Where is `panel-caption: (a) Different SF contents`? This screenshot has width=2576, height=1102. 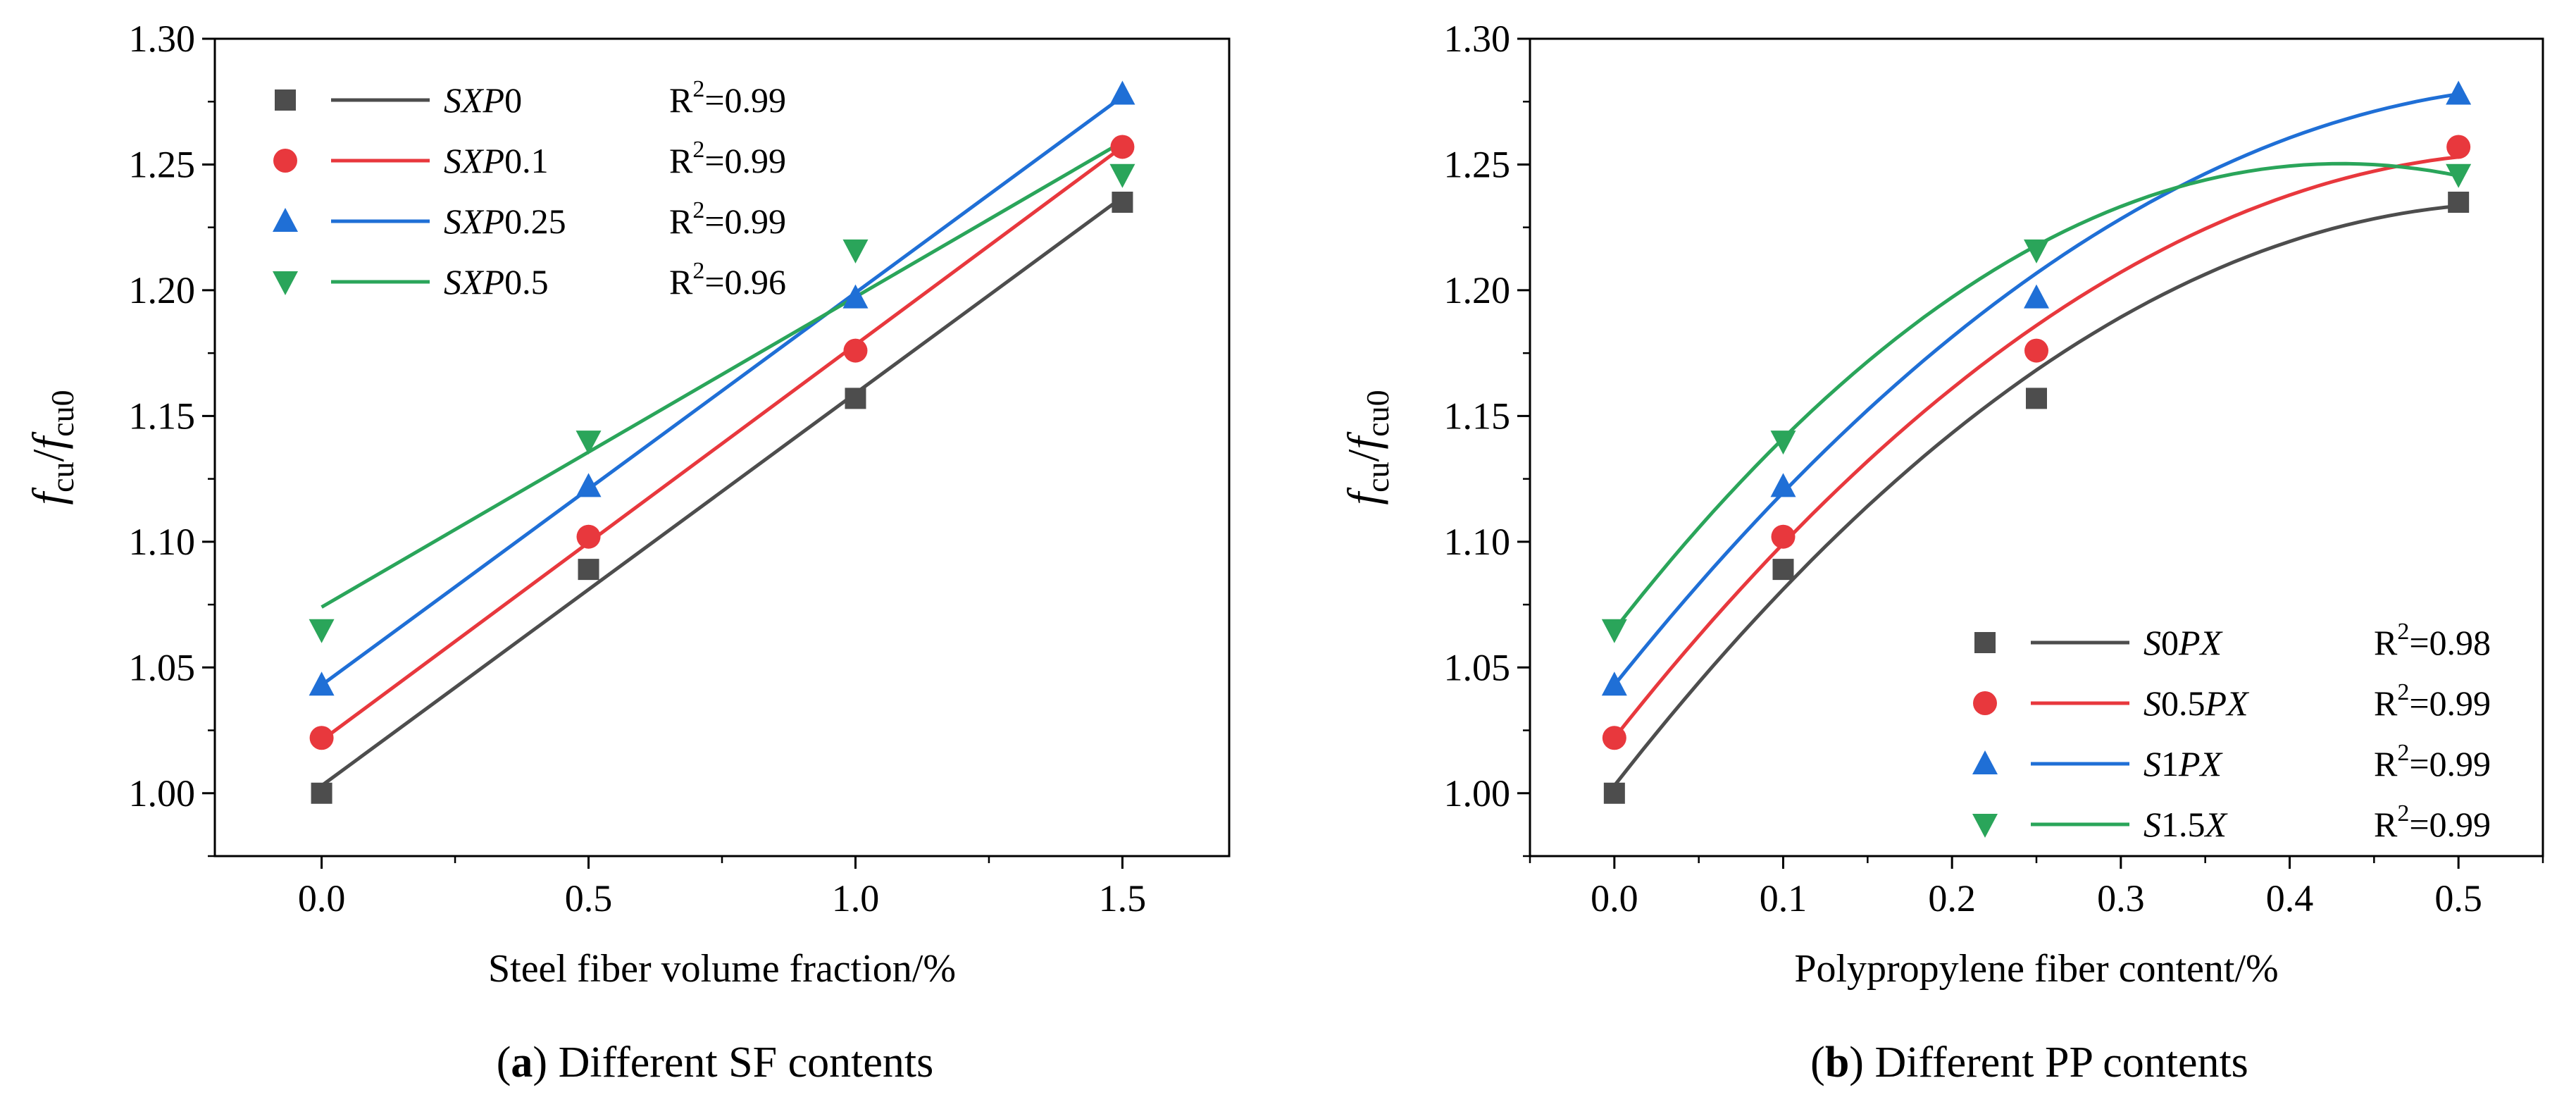
panel-caption: (a) Different SF contents is located at coordinates (715, 1062).